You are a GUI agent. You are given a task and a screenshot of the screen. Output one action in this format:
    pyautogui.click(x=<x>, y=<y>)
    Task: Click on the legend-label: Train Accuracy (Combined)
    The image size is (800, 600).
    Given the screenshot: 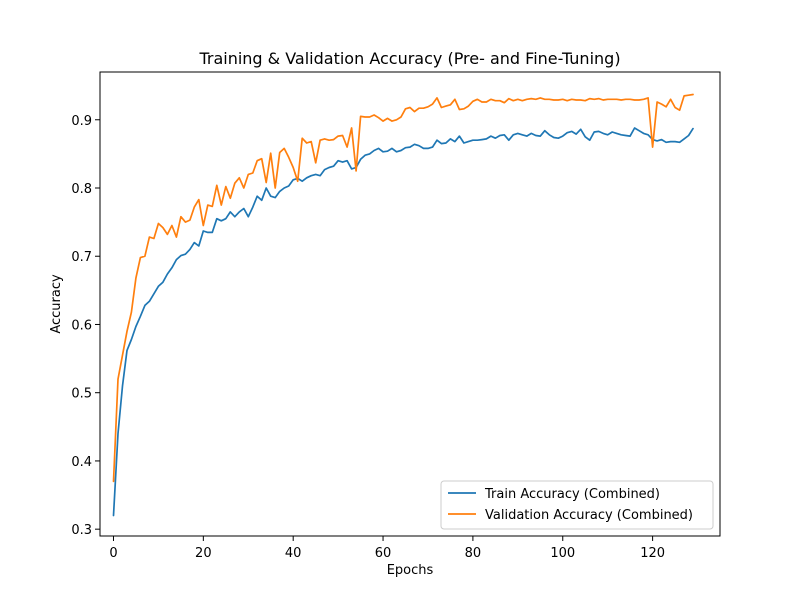 What is the action you would take?
    pyautogui.click(x=572, y=494)
    